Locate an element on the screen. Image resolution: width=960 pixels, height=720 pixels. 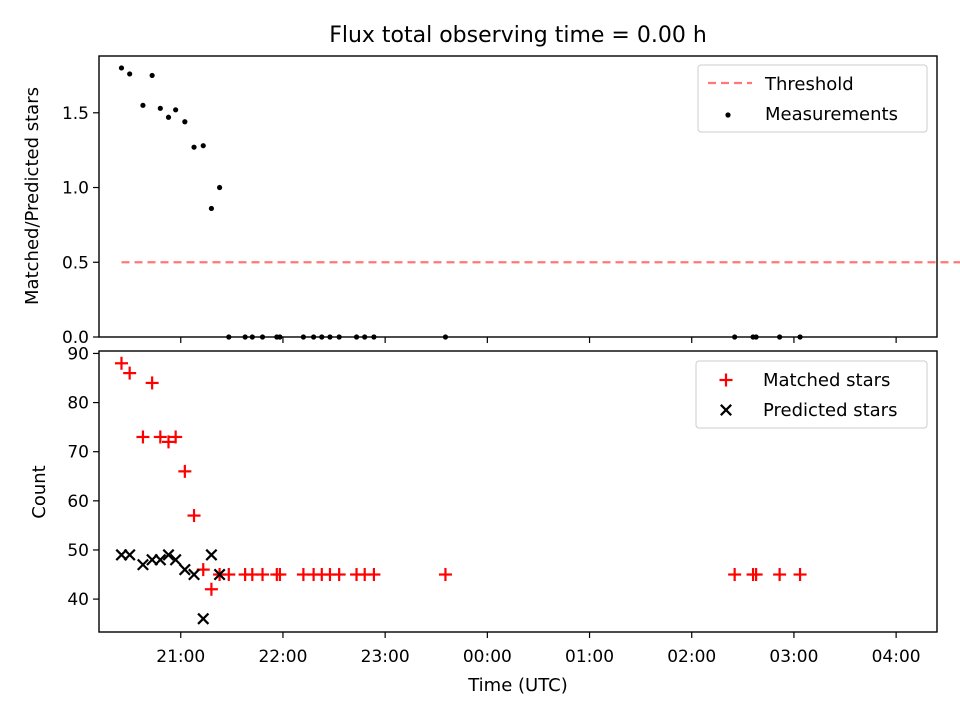
x-tick-label: 22:00 is located at coordinates (282, 657).